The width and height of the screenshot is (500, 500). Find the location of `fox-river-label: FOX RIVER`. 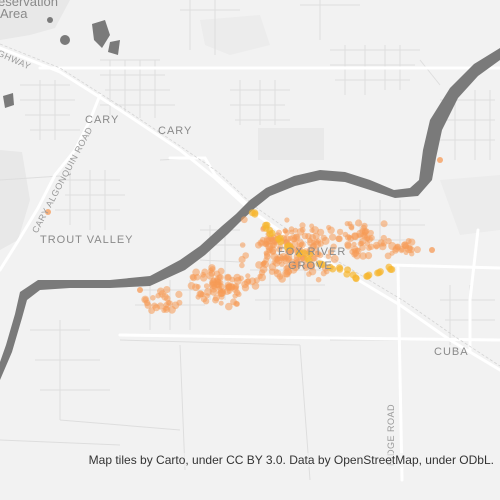

fox-river-label: FOX RIVER is located at coordinates (312, 252).